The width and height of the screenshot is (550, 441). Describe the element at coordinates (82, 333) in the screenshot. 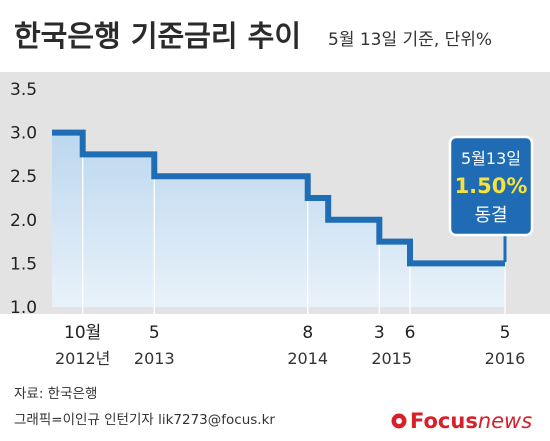

I see `x-month-label: 10월` at that location.